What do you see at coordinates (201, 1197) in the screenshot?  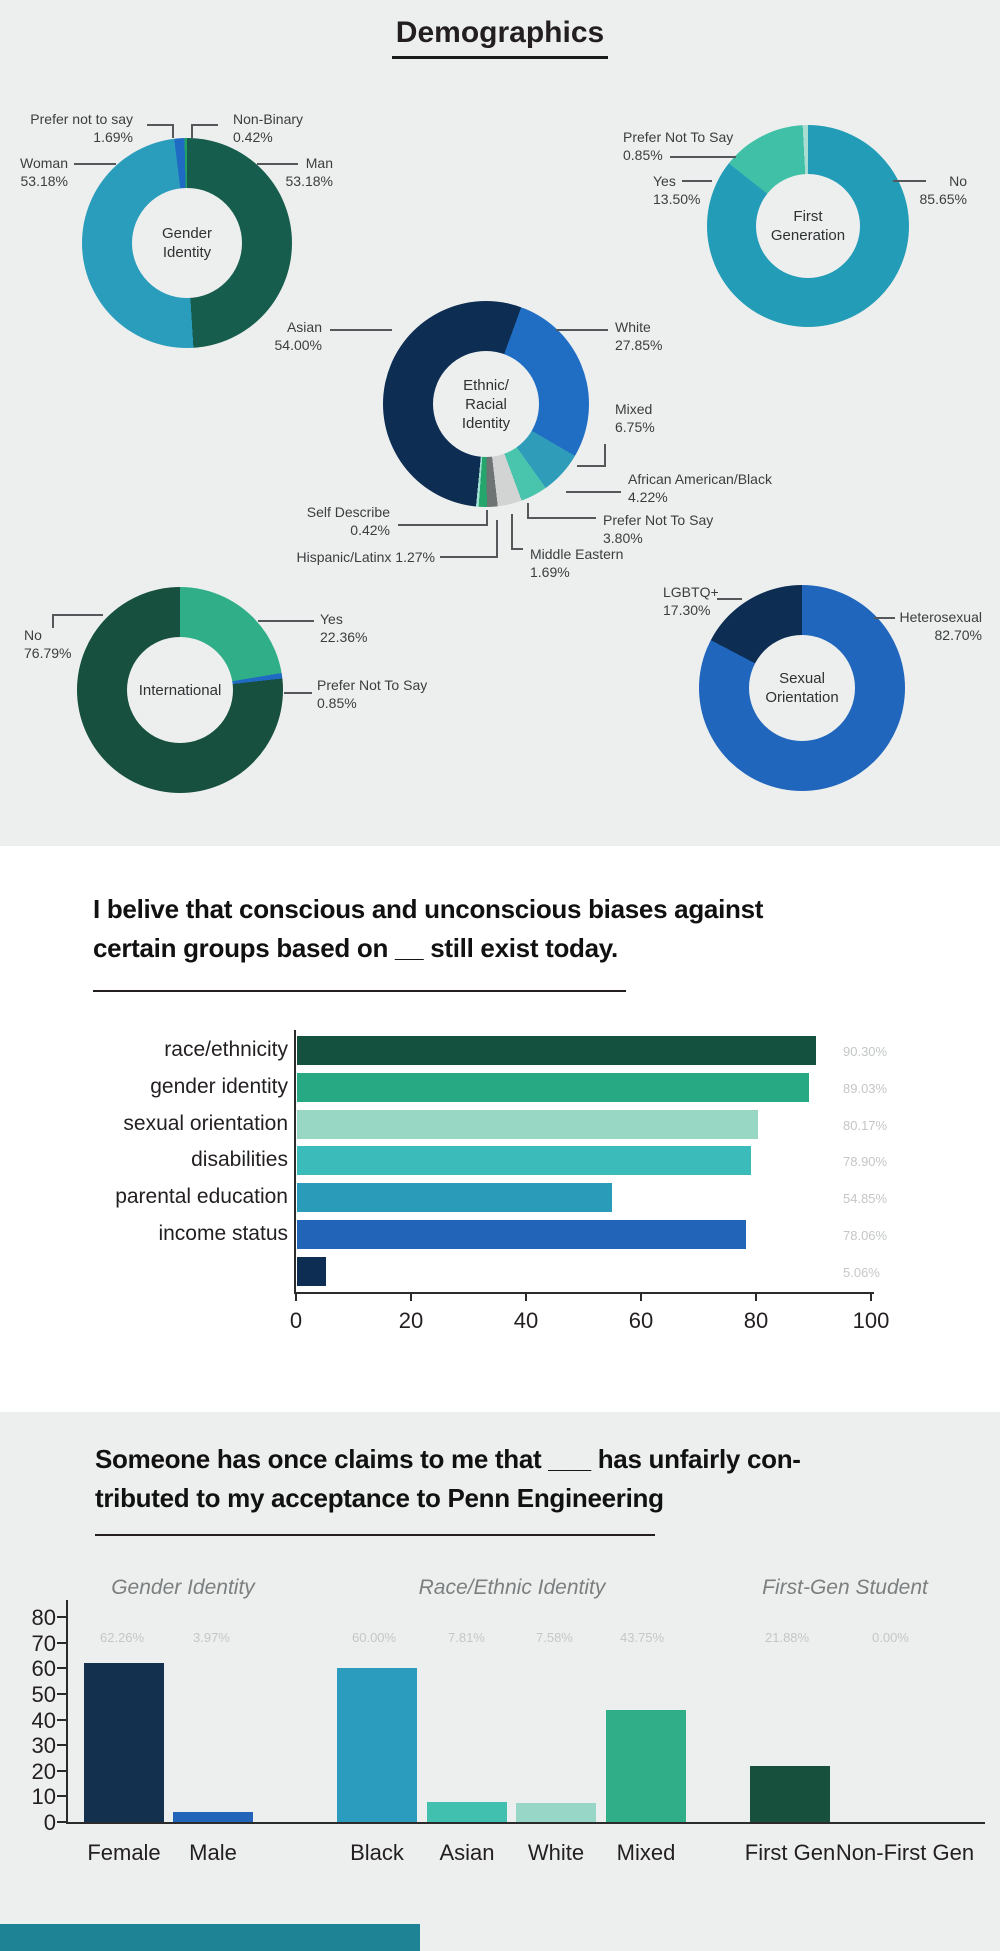 I see `bias-category-label: parental education` at bounding box center [201, 1197].